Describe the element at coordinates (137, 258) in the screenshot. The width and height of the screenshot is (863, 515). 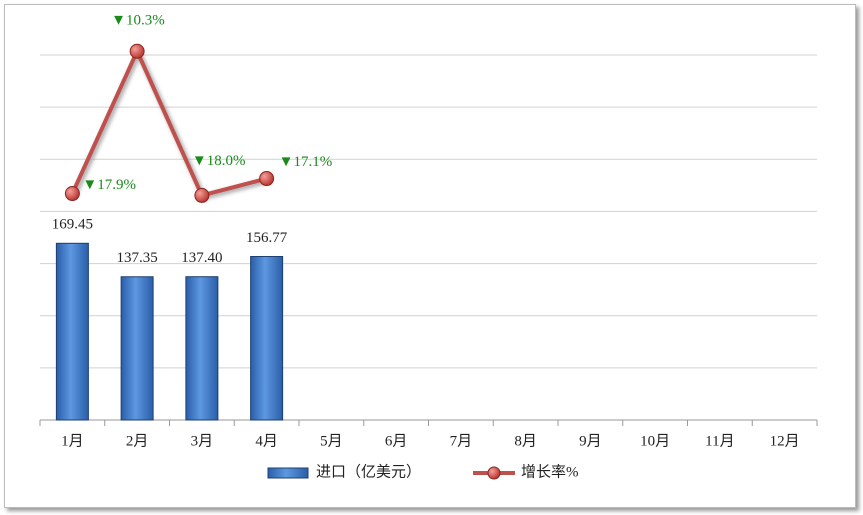
I see `bar-value-label: 137.35` at that location.